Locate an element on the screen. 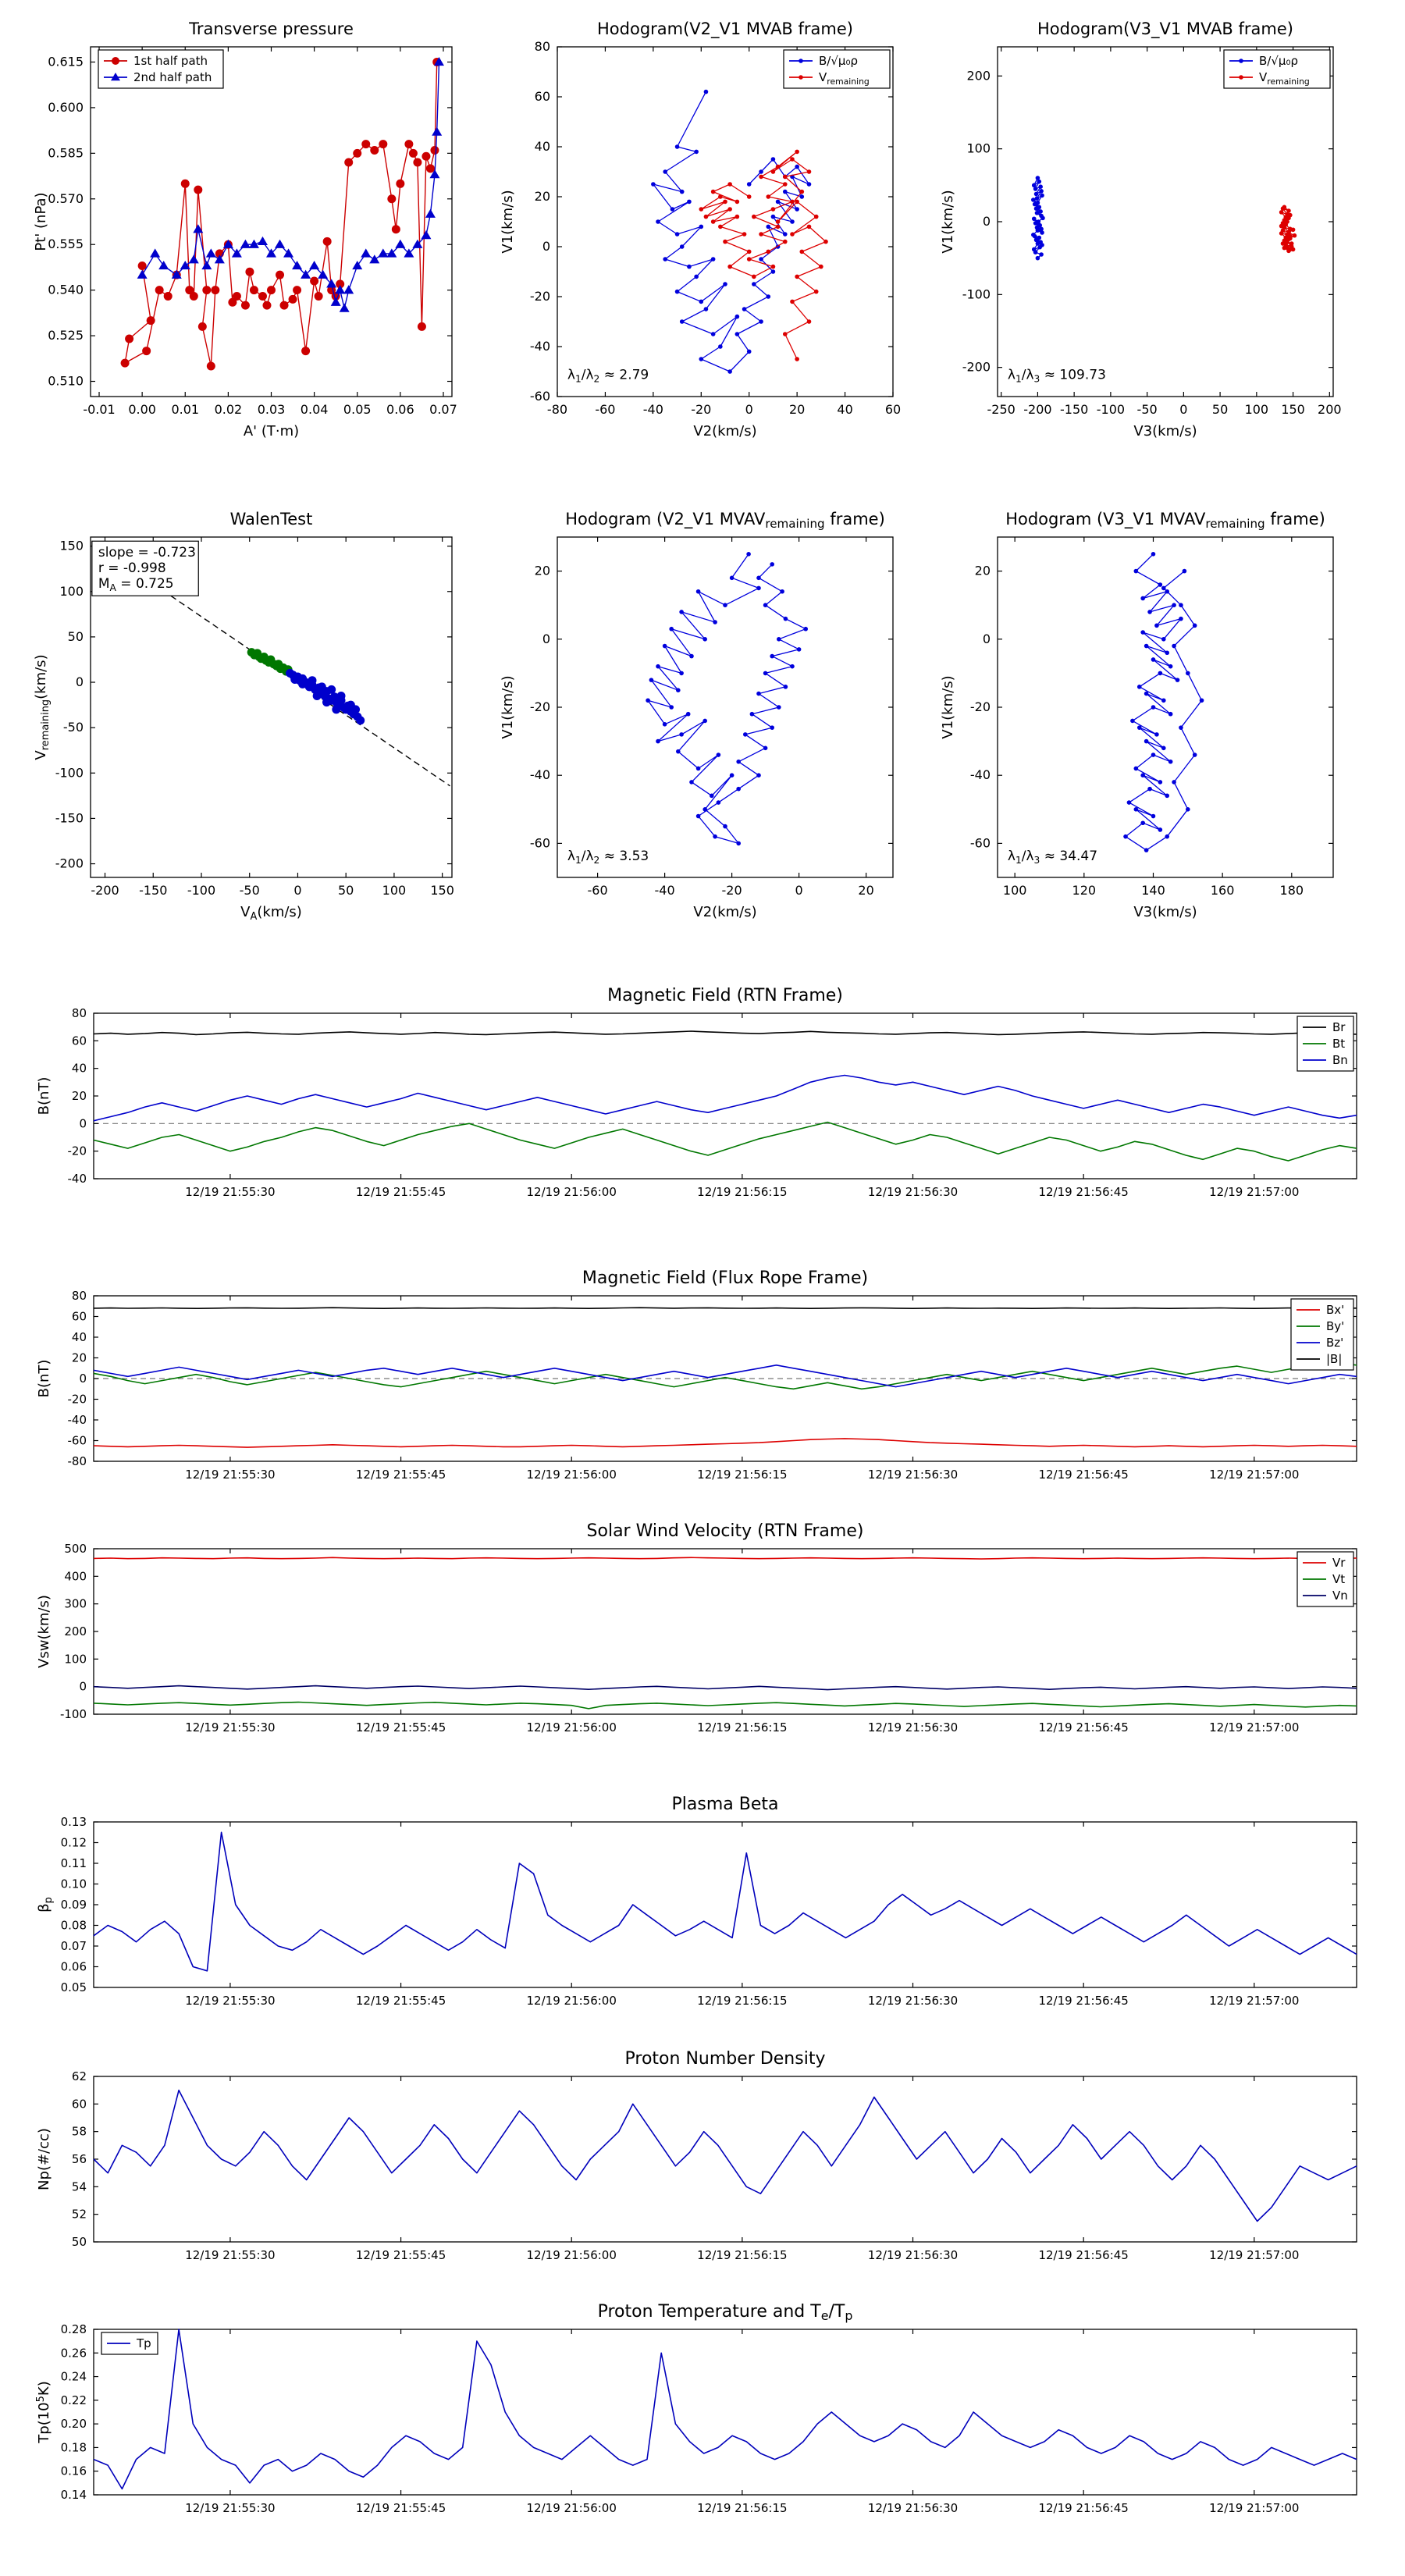  svg-text: 1st half path is located at coordinates (170, 61).